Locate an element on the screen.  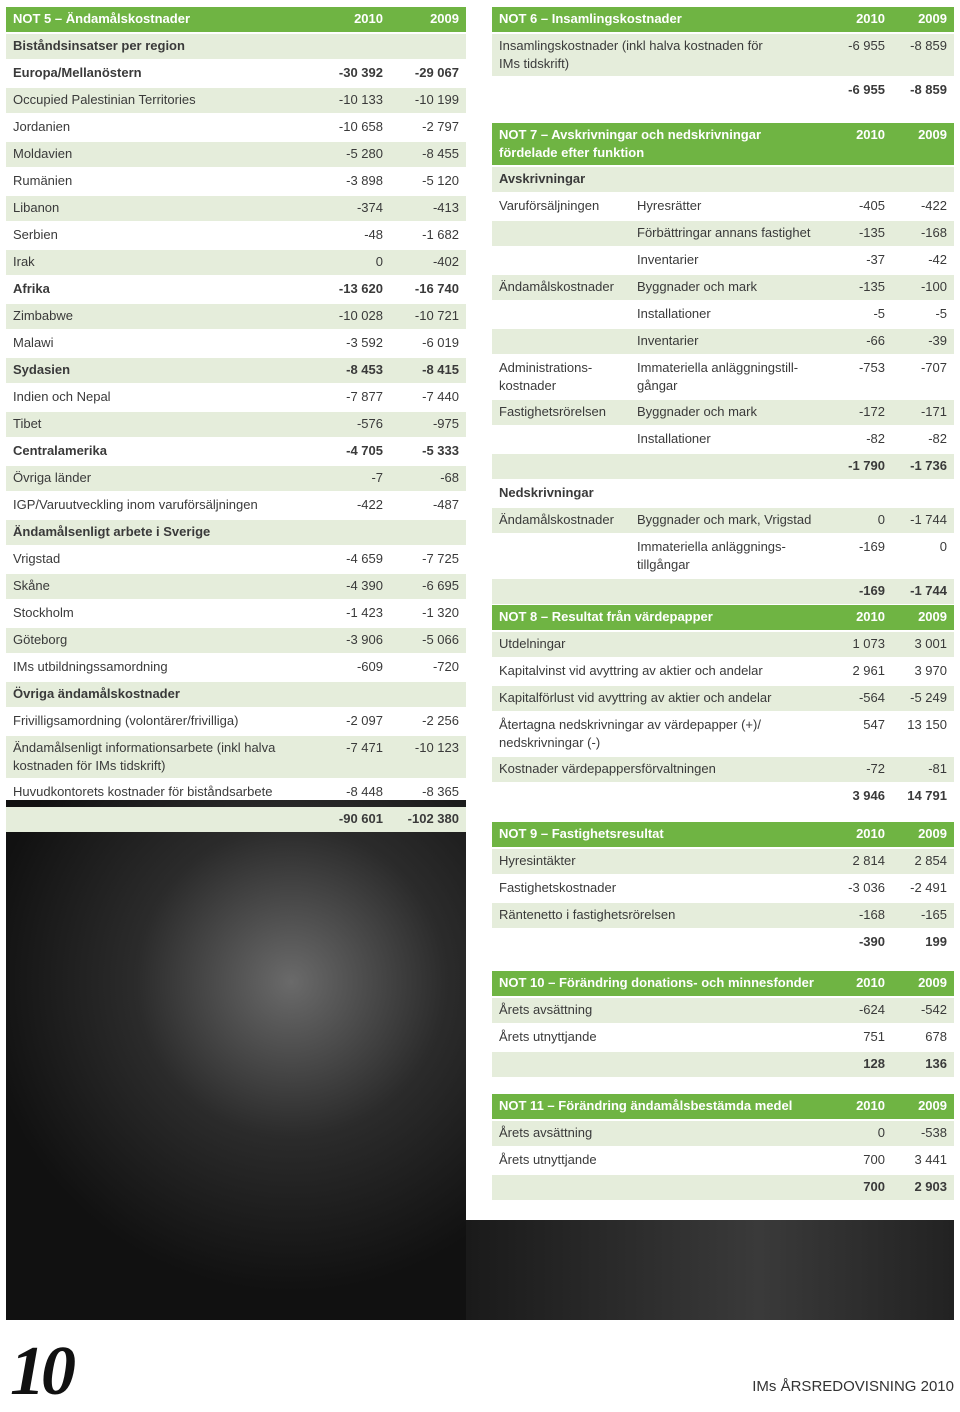
row-label: Inventarier is located at coordinates (668, 259).